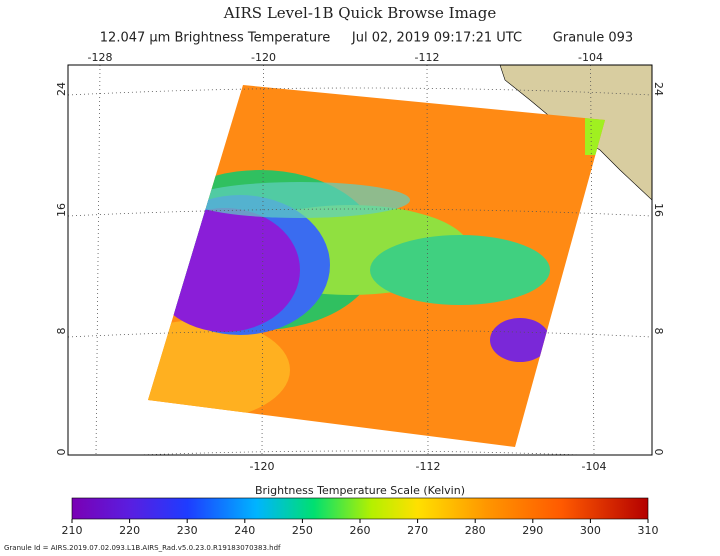  I want to click on colorbar-tick-label: 230, so click(187, 530).